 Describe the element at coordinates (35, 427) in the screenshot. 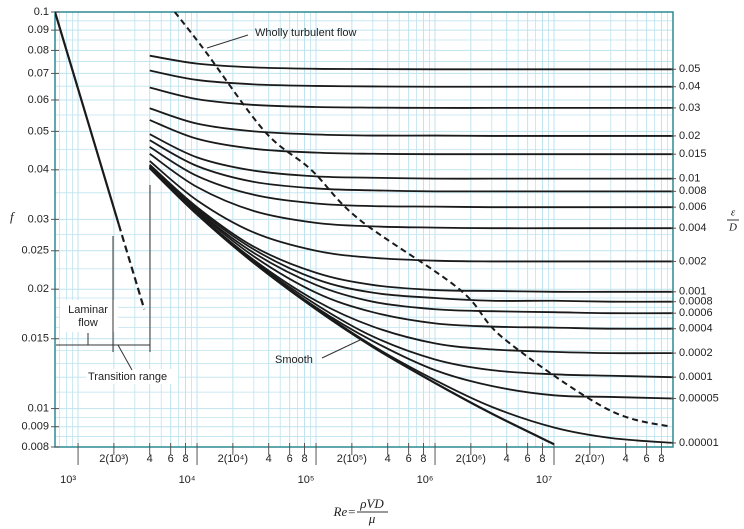

I see `y-tick-label: 0.009` at that location.